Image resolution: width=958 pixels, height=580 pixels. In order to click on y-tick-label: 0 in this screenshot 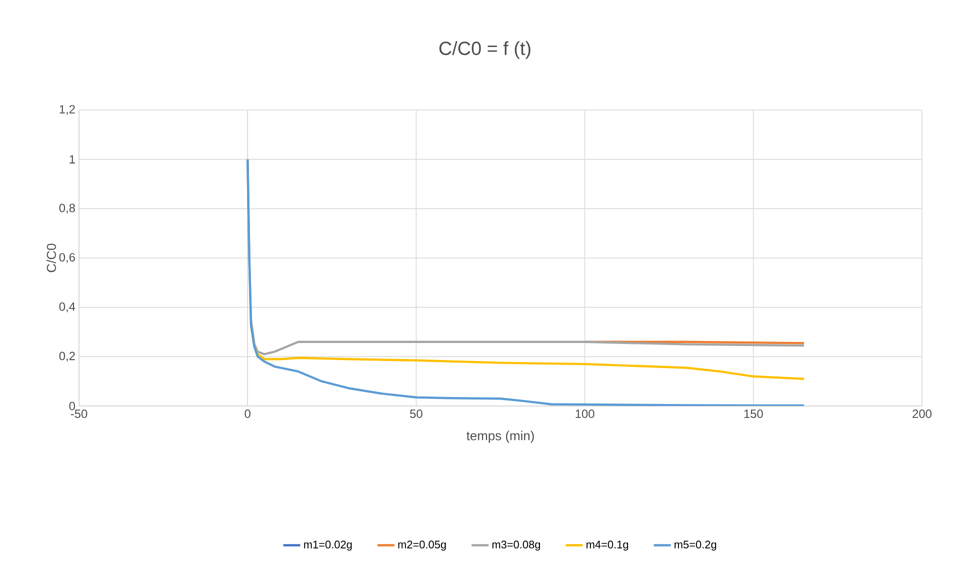, I will do `click(72, 406)`.